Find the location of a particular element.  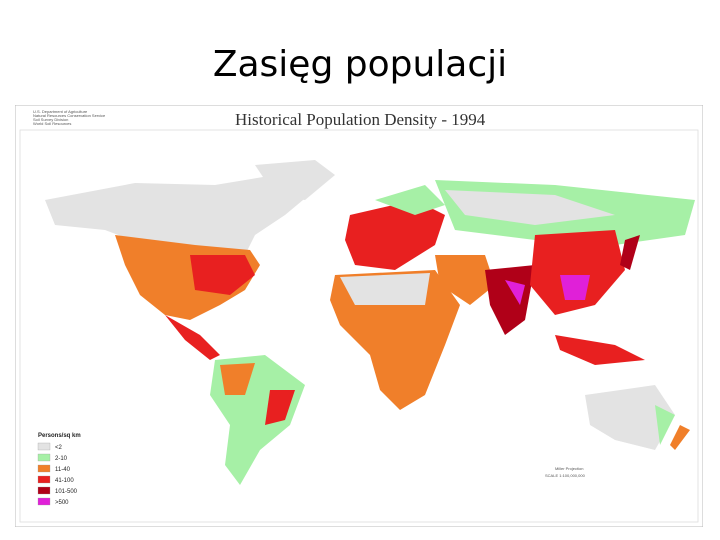

greenland is located at coordinates (295, 180).